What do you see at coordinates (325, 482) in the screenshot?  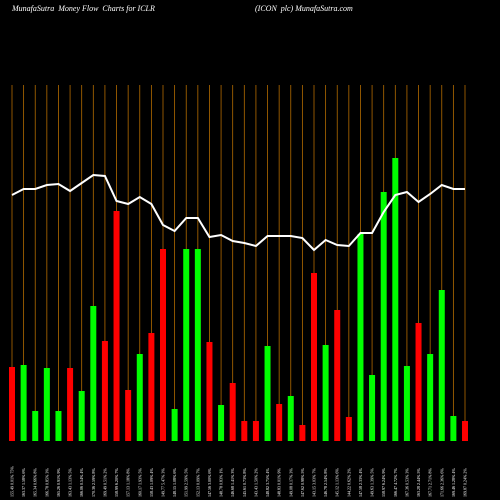 I see `x-tick-label: 146.78 2.54% 8%` at bounding box center [325, 482].